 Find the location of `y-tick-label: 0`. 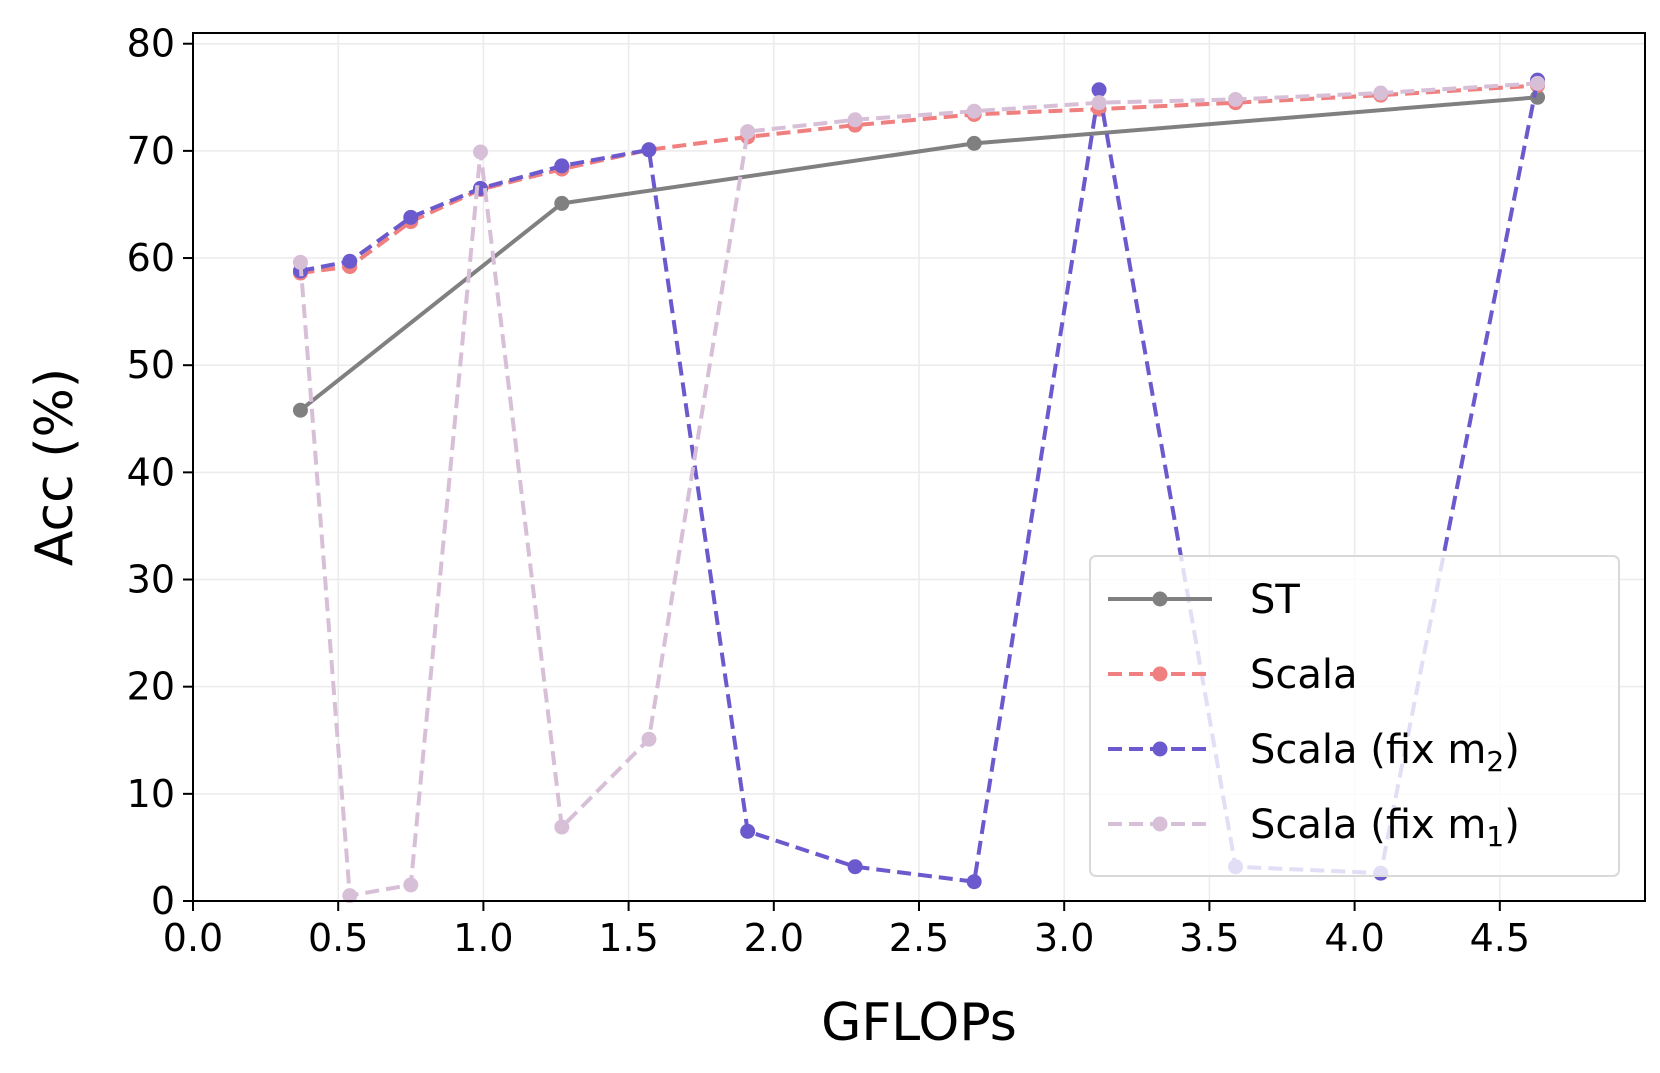

y-tick-label: 0 is located at coordinates (163, 901).